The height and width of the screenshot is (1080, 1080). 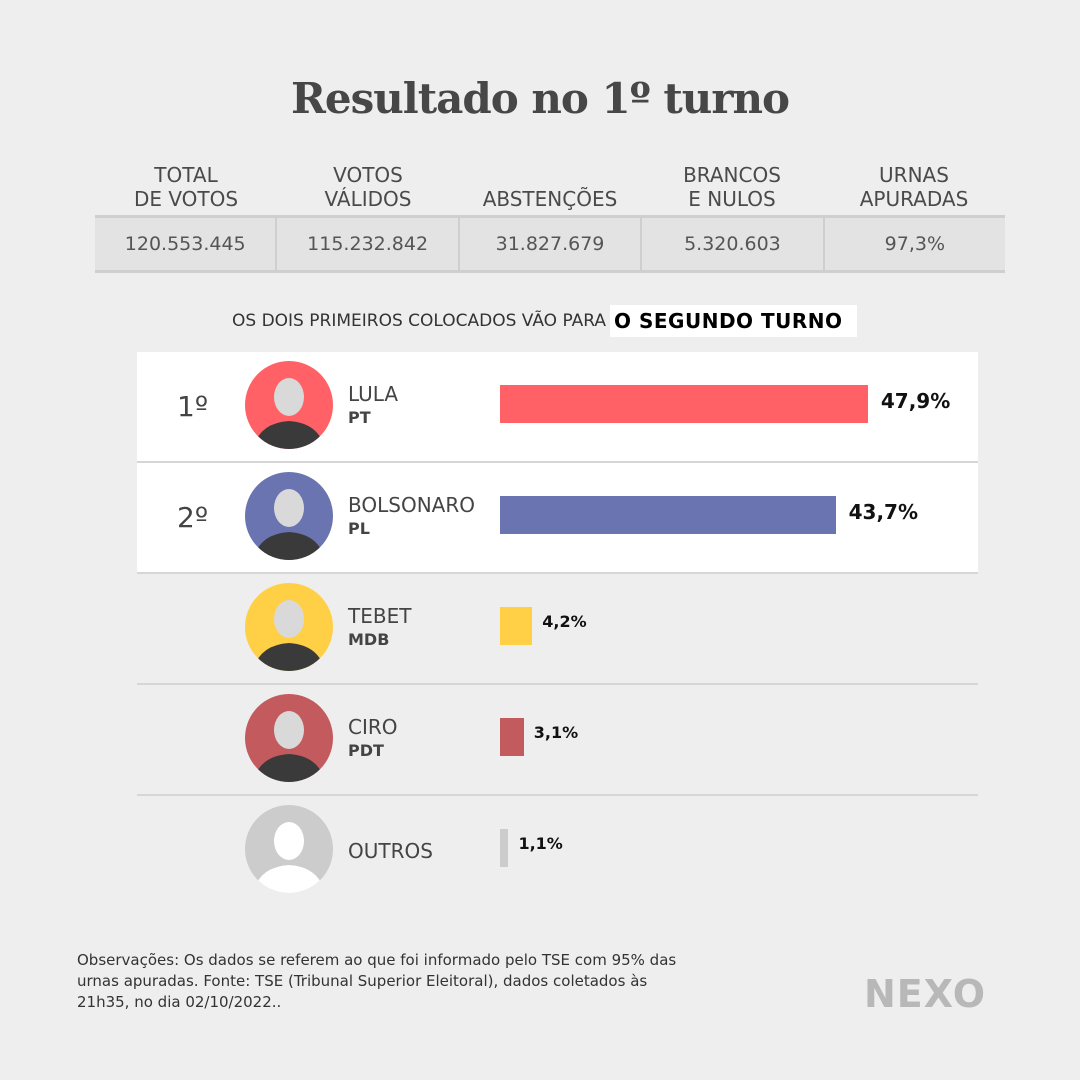 I want to click on candidate-row: OUTROS 1,1%, so click(x=557, y=851).